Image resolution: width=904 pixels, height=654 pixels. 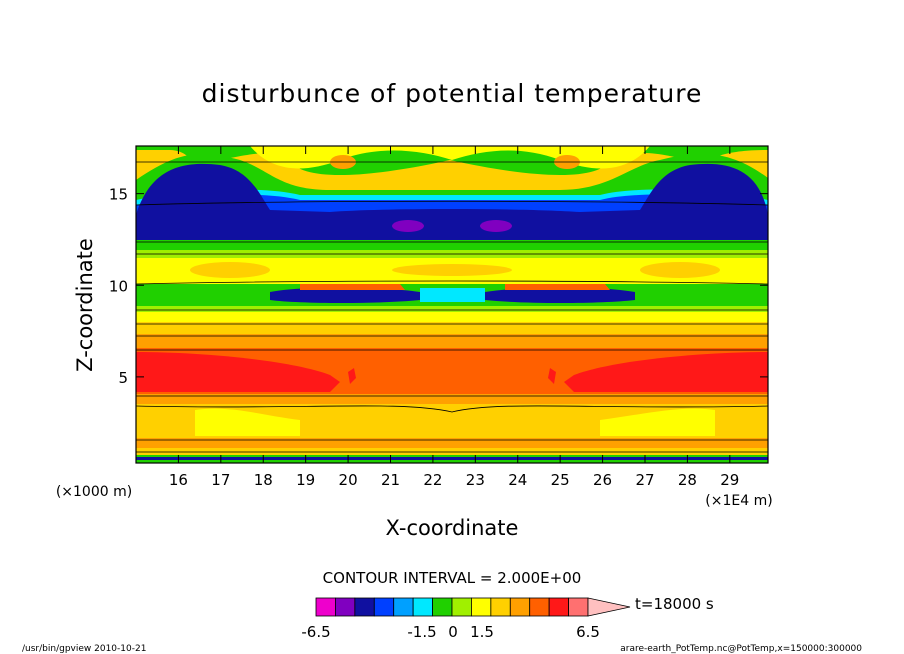 I want to click on colorbar-tick-label: 0, so click(x=453, y=632).